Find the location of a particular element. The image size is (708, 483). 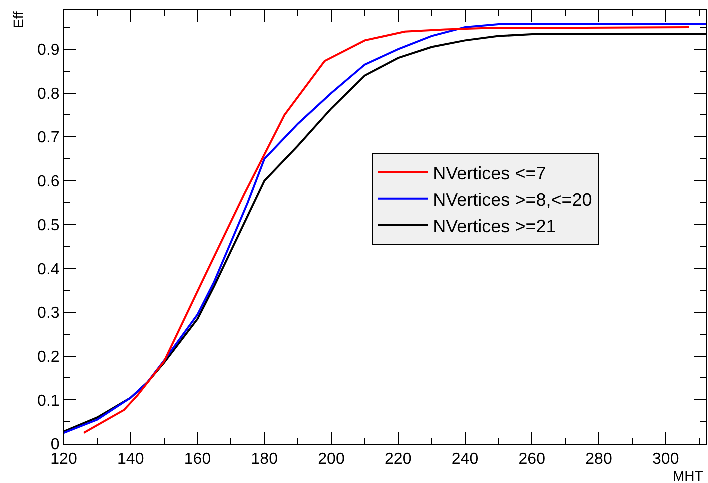

x-tick-label: 300 is located at coordinates (666, 459).